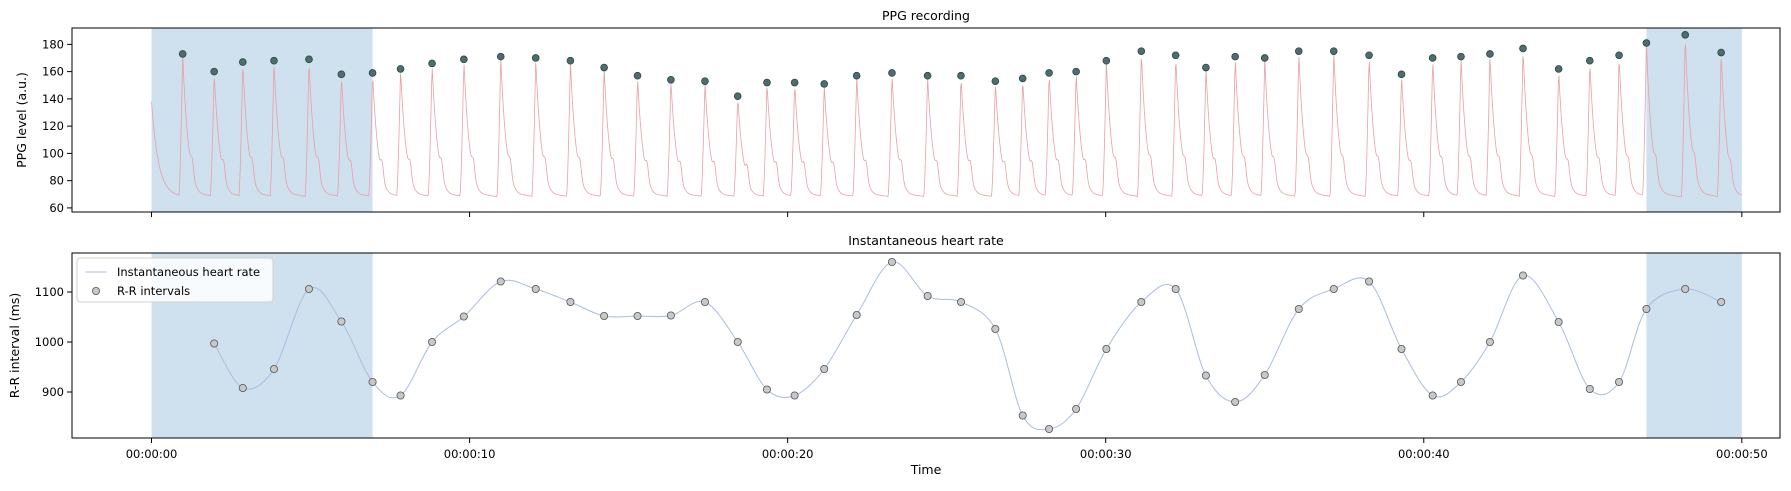 The width and height of the screenshot is (1791, 491). Describe the element at coordinates (188, 272) in the screenshot. I see `legend-entry-heart-rate: Instantaneous heart rate` at that location.